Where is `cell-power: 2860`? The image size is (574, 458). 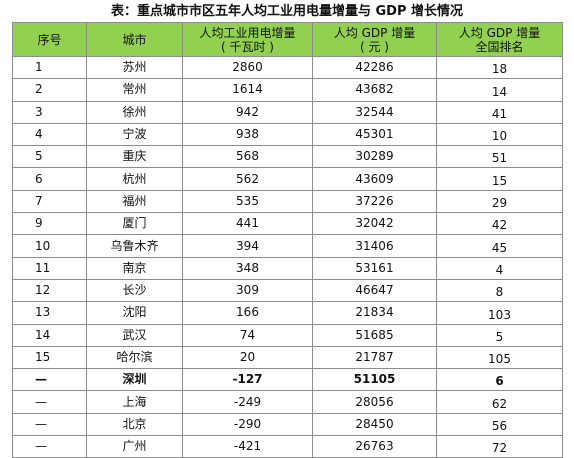
cell-power: 2860 is located at coordinates (247, 67).